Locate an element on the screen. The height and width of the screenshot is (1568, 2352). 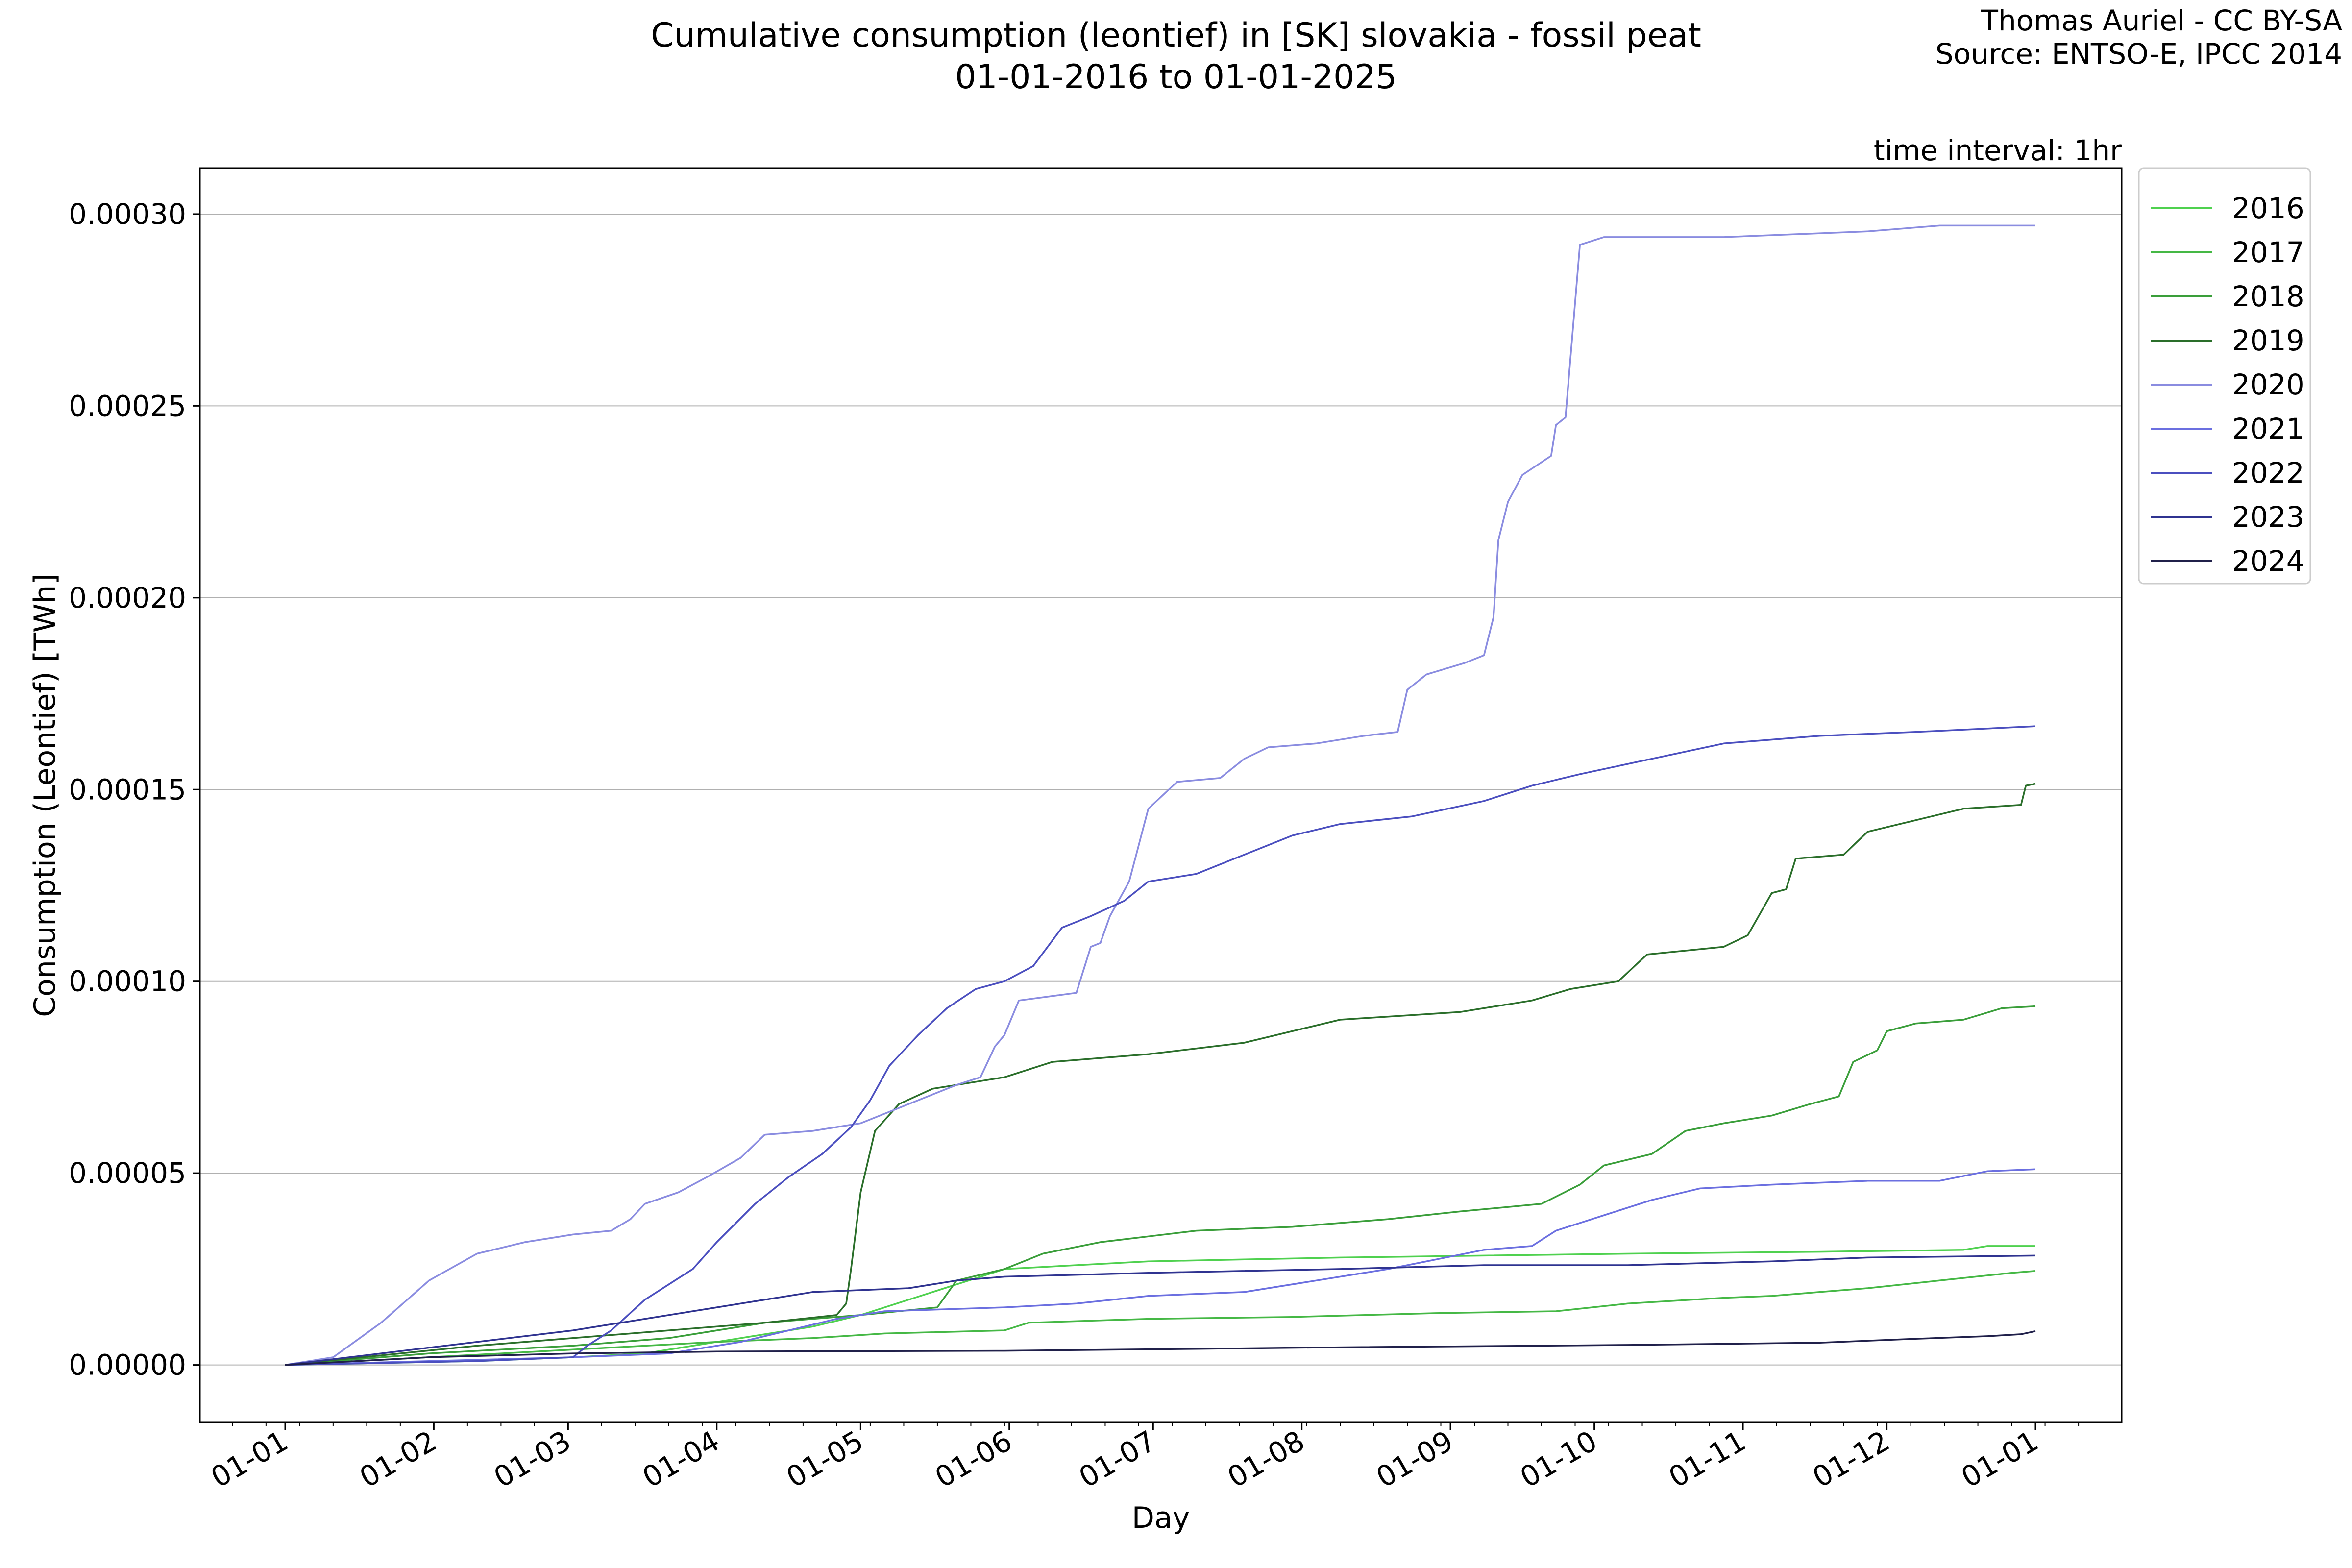
legend-label-2016: 2016 is located at coordinates (2268, 208).